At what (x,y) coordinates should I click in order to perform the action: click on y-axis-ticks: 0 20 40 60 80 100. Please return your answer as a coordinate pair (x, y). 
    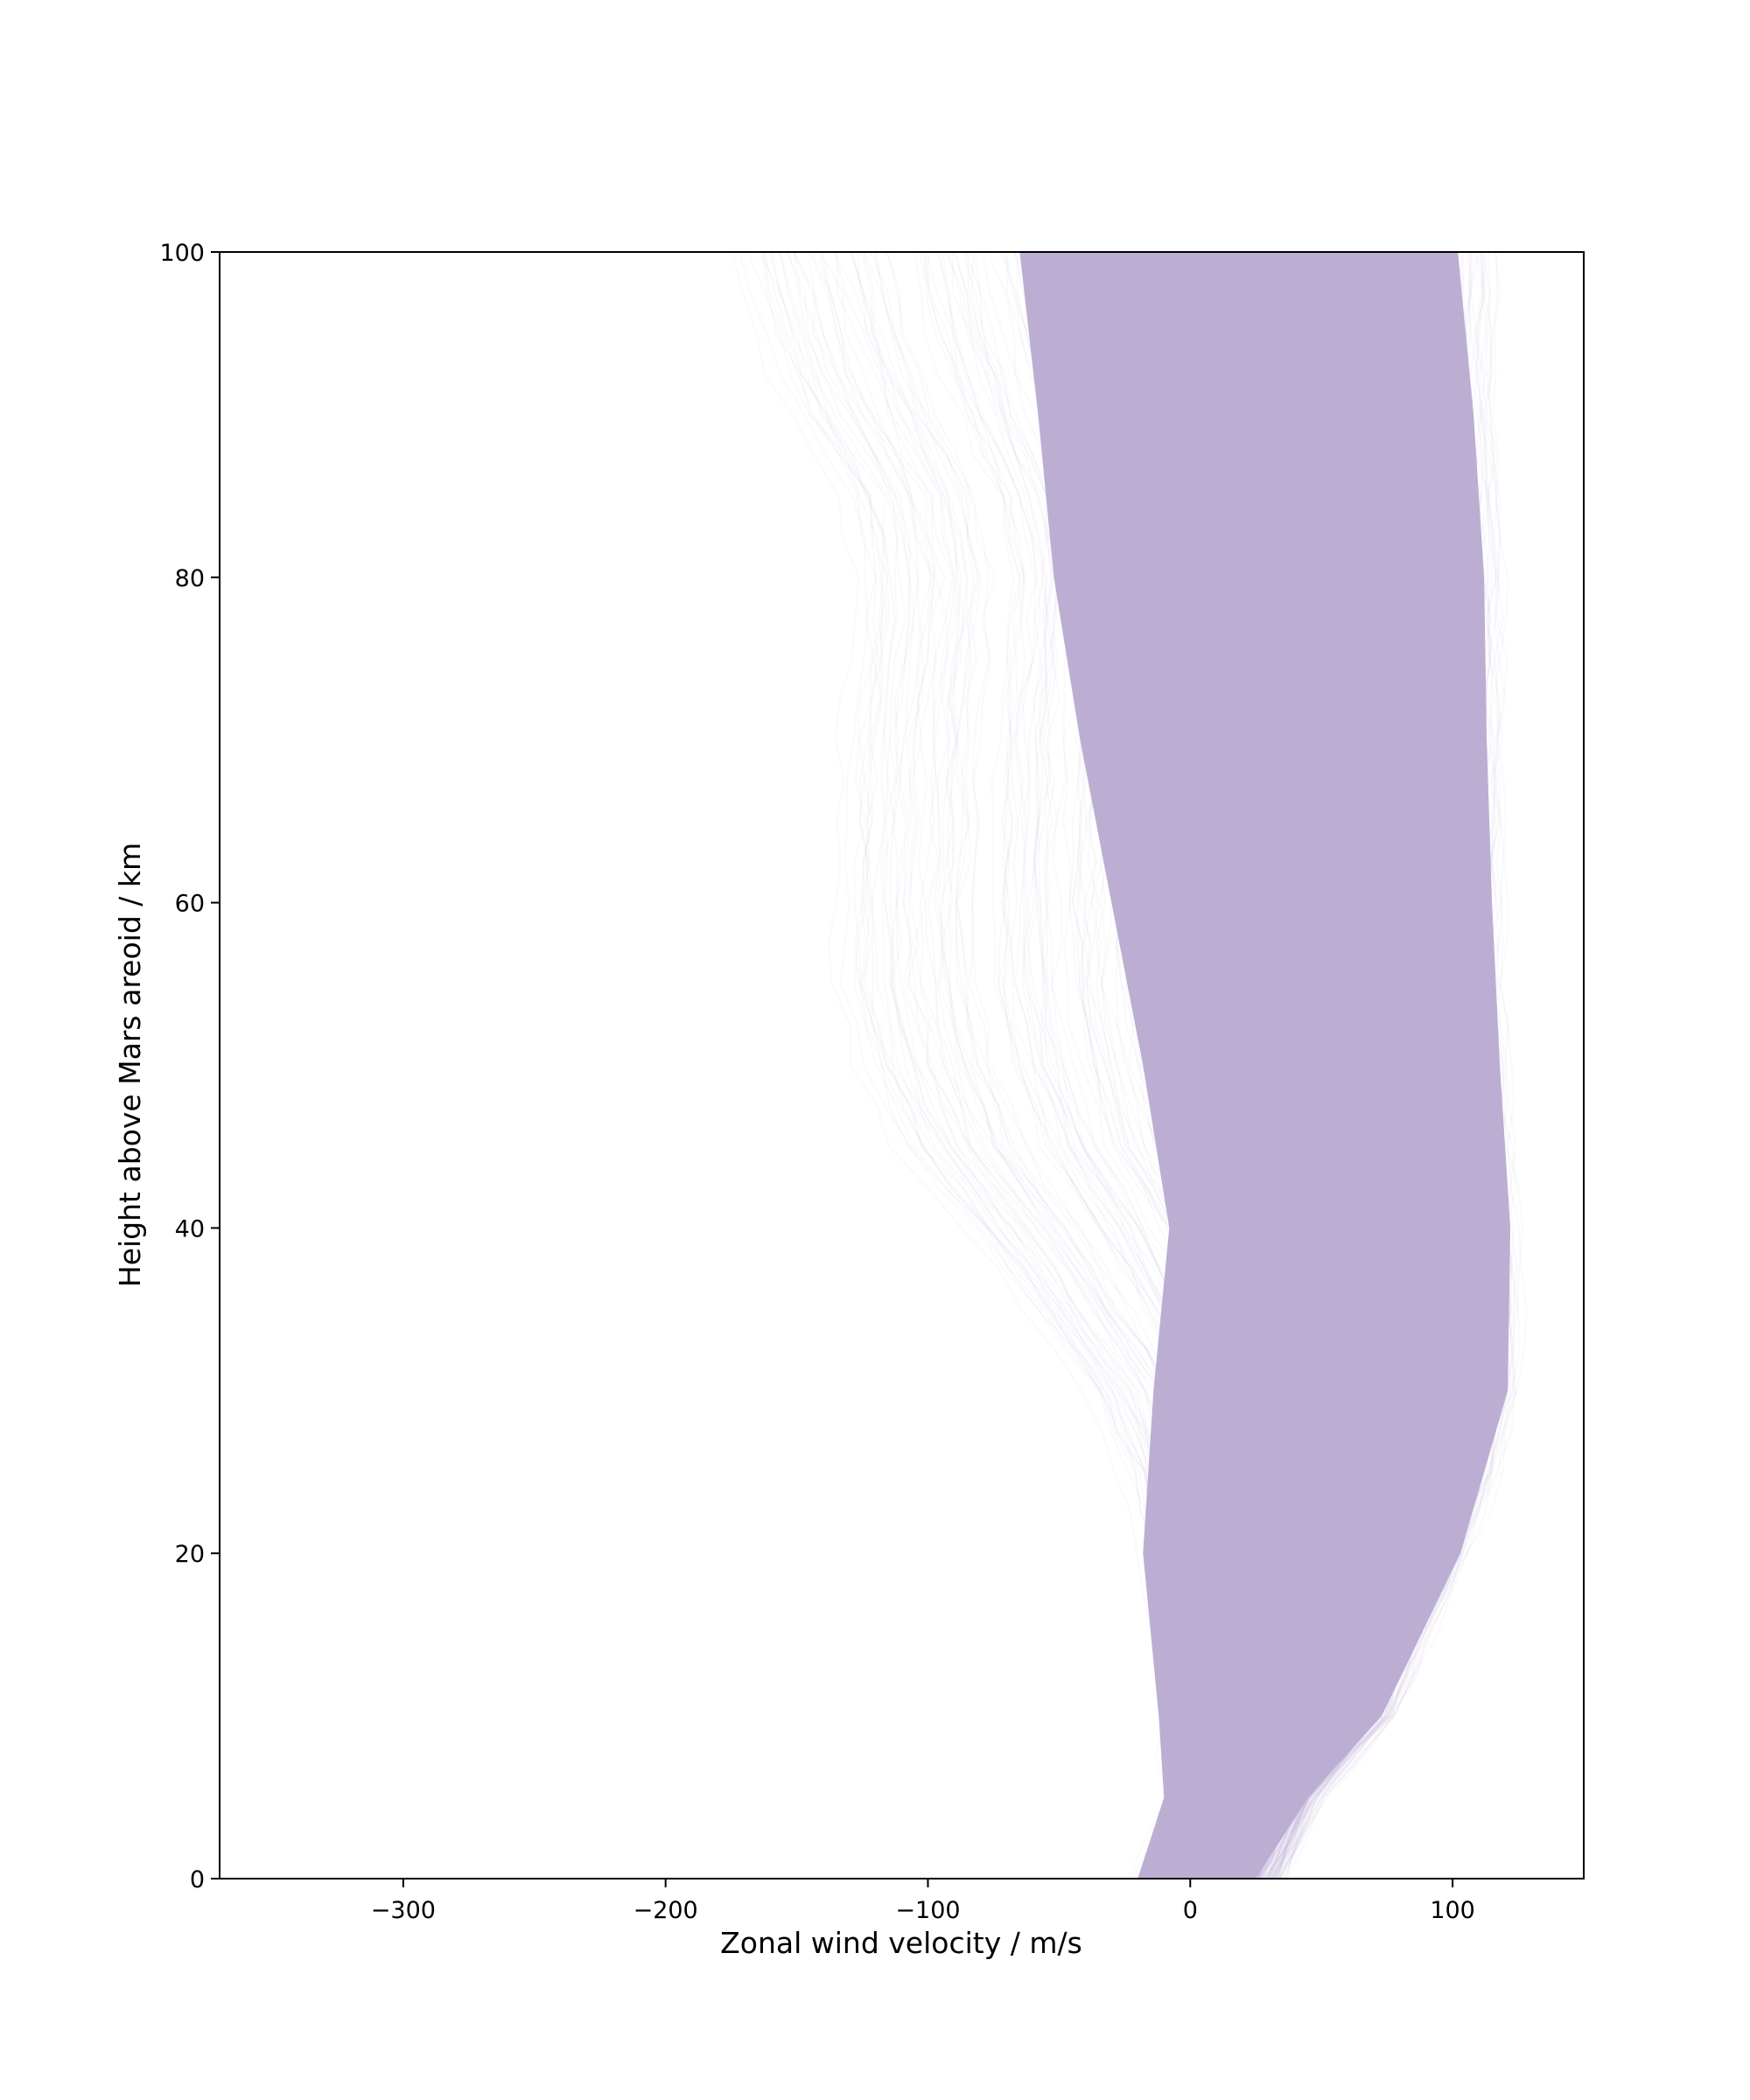
    Looking at the image, I should click on (189, 1067).